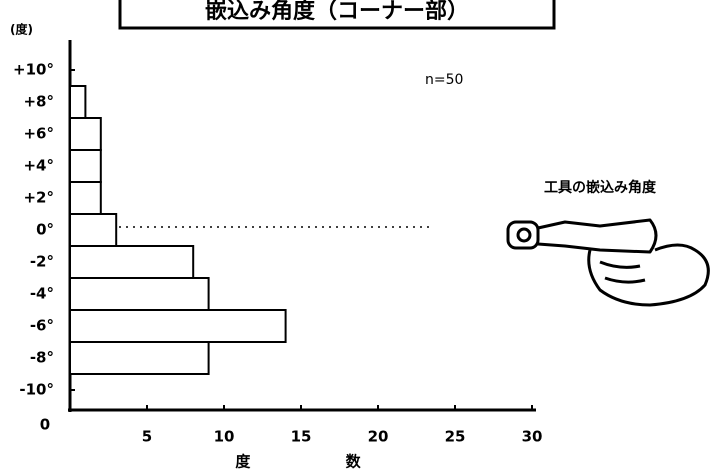 This screenshot has height=476, width=717. What do you see at coordinates (532, 437) in the screenshot?
I see `x-tick-label: 30` at bounding box center [532, 437].